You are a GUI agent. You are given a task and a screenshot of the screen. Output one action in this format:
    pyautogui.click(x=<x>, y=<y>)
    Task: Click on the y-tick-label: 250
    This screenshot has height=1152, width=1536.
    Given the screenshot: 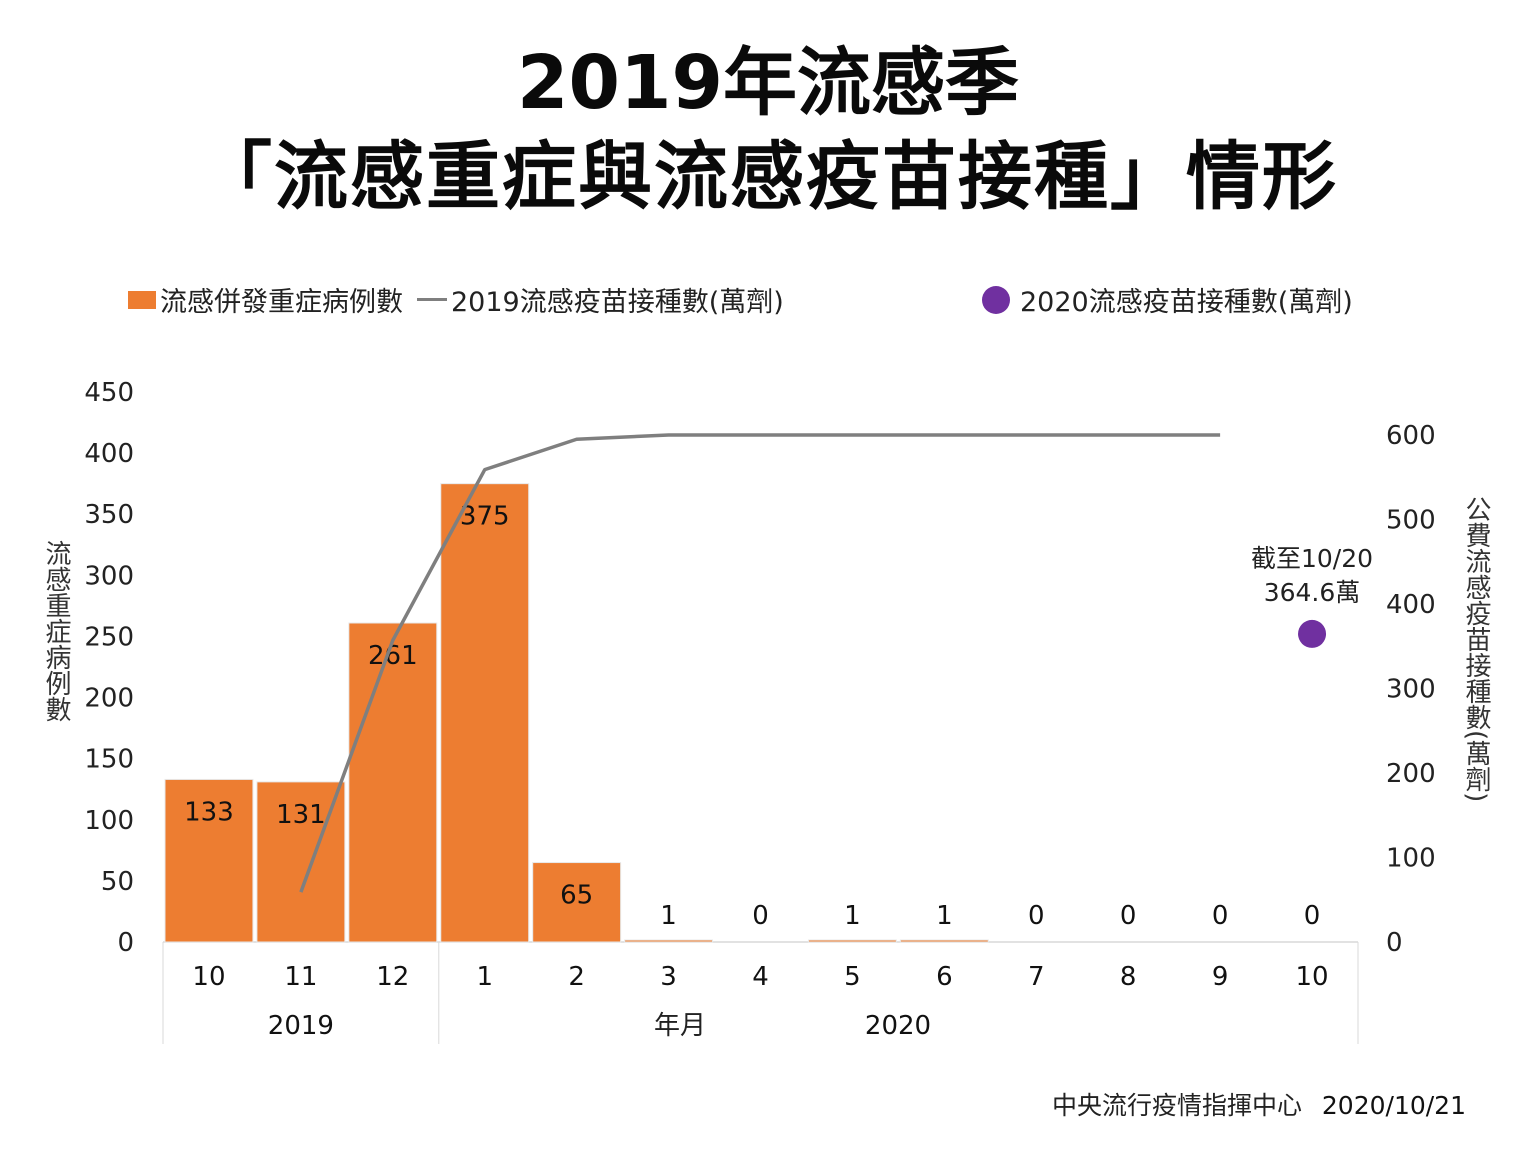 What is the action you would take?
    pyautogui.click(x=109, y=637)
    